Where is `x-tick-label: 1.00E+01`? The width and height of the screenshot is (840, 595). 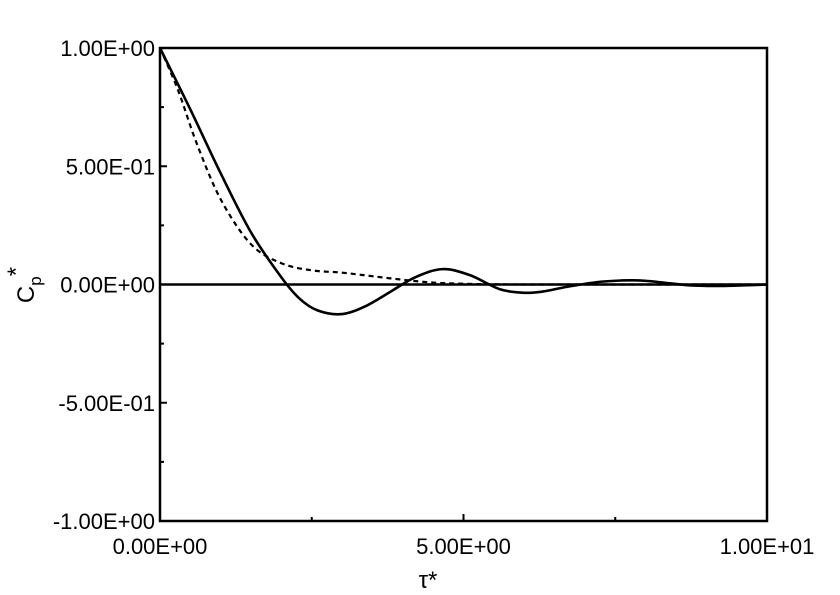
x-tick-label: 1.00E+01 is located at coordinates (767, 546).